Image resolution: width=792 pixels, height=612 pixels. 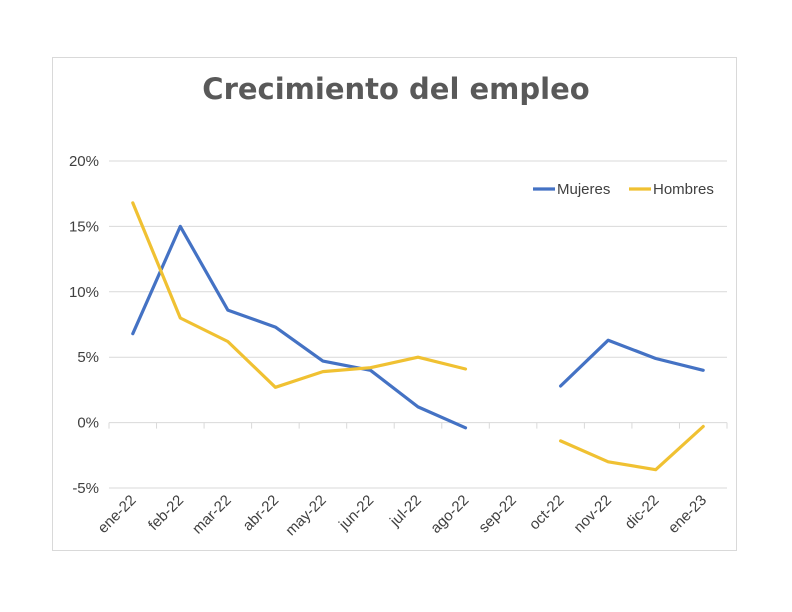 What do you see at coordinates (88, 423) in the screenshot?
I see `y-tick-label: 0%` at bounding box center [88, 423].